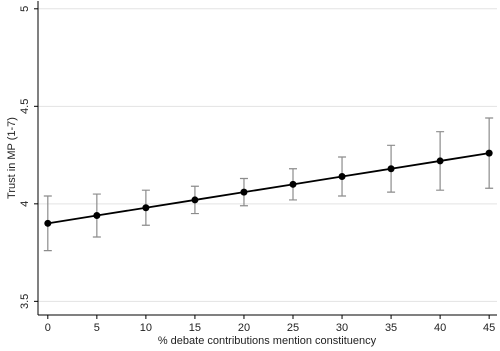 The width and height of the screenshot is (500, 351). What do you see at coordinates (25, 106) in the screenshot?
I see `y-tick-label: 4.5` at bounding box center [25, 106].